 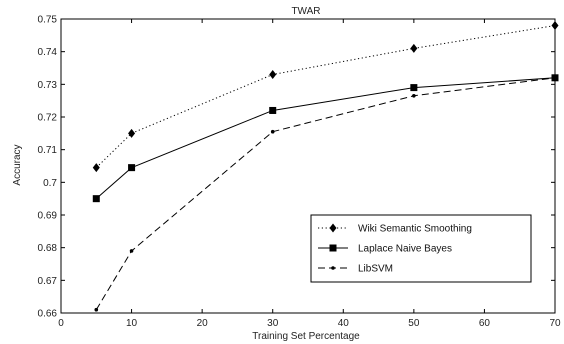 What do you see at coordinates (273, 323) in the screenshot?
I see `x-tick-label: 30` at bounding box center [273, 323].